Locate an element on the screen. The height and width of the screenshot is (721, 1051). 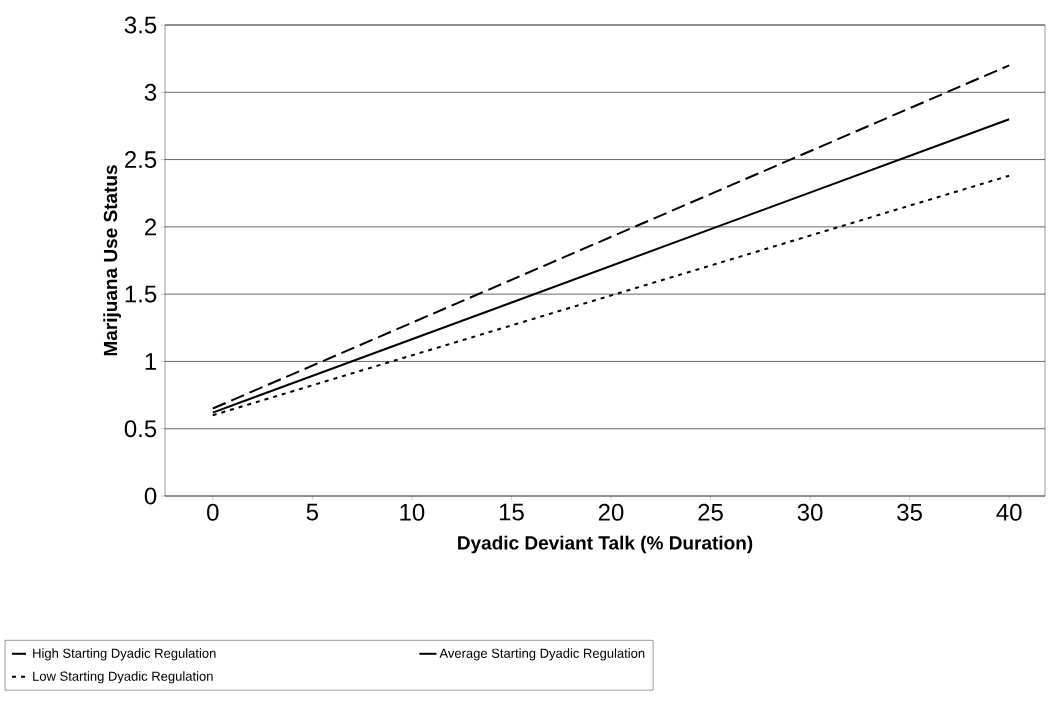
y-tick-label: 0 is located at coordinates (150, 496).